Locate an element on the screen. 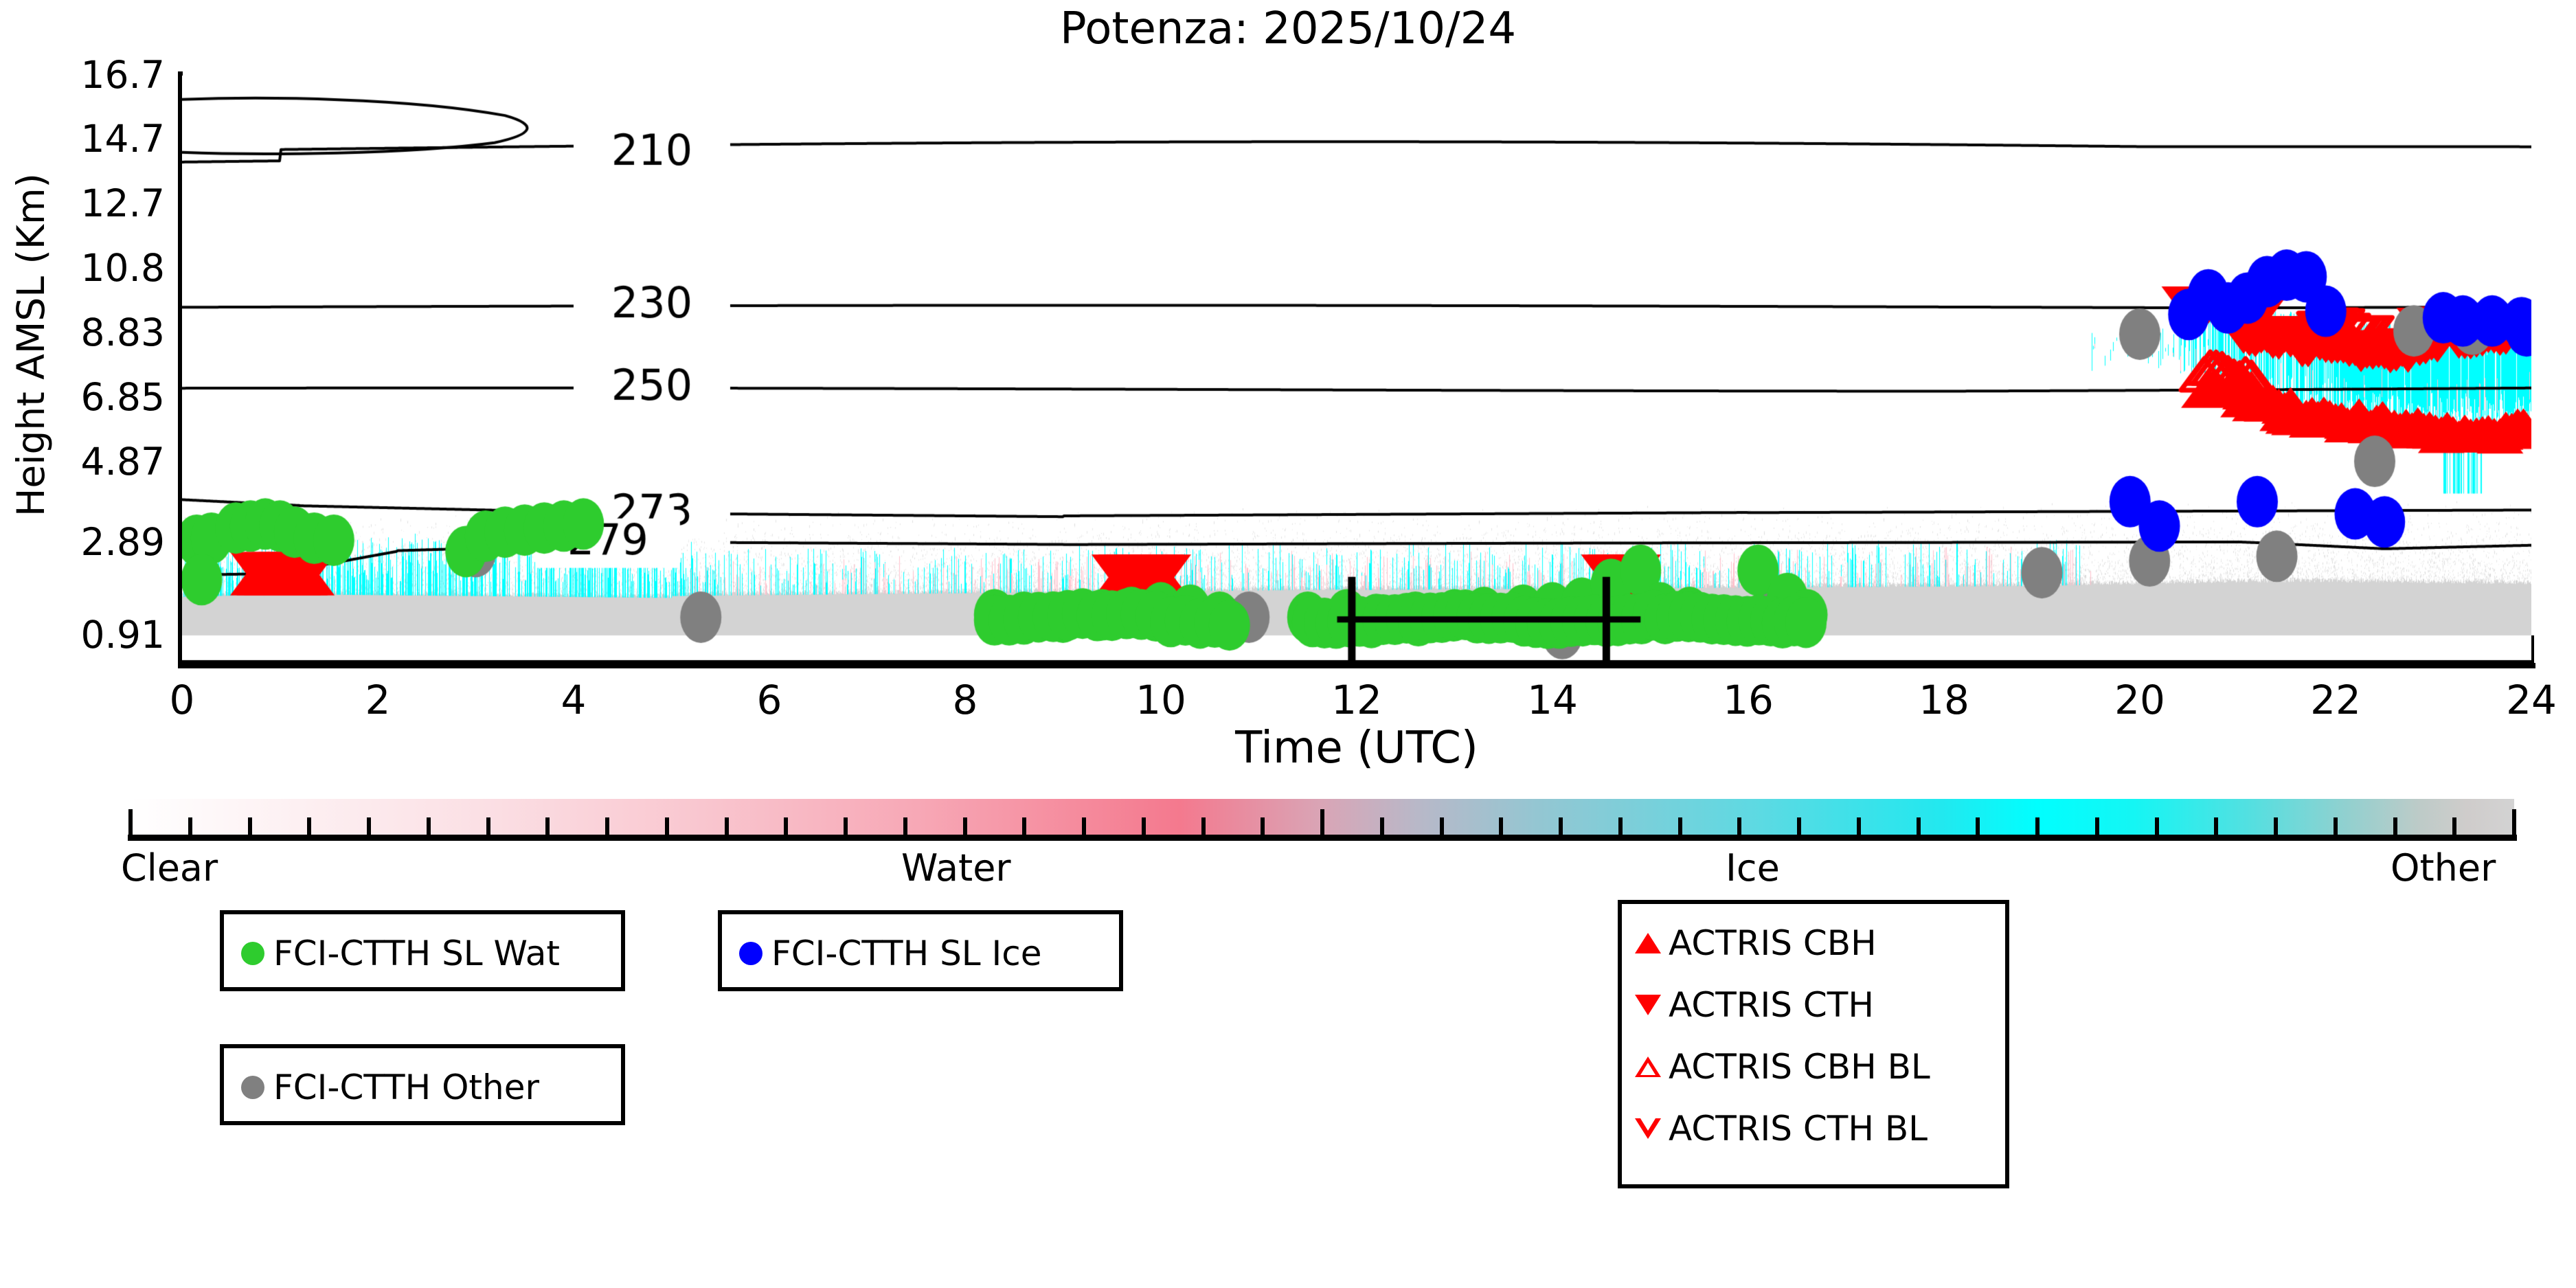  x-tick-label: 22 is located at coordinates (2335, 700).